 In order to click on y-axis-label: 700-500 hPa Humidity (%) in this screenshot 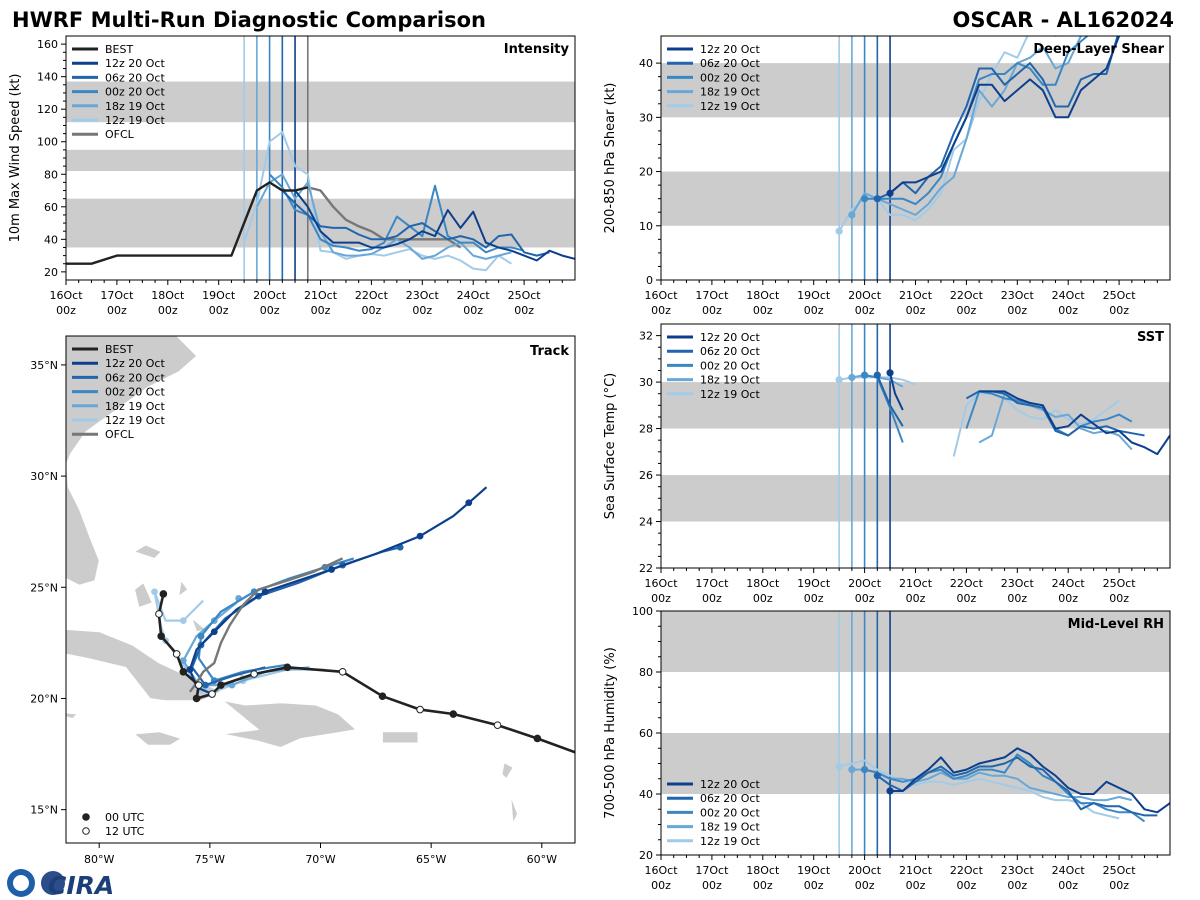, I will do `click(610, 733)`.